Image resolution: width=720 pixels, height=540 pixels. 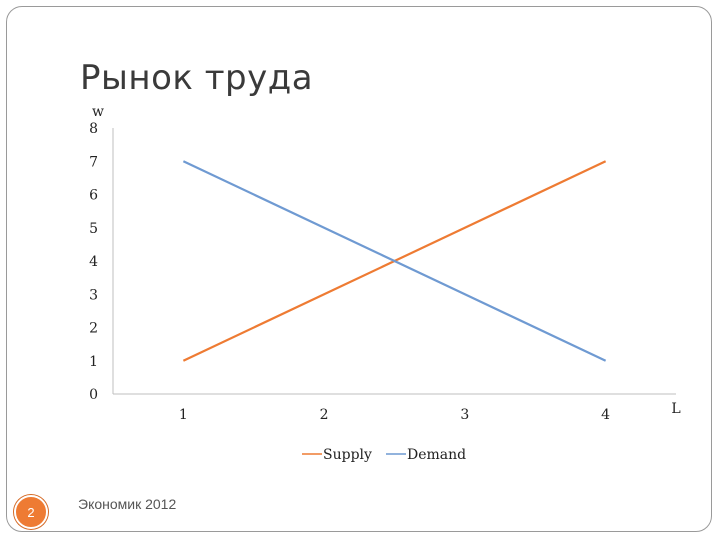 I want to click on x-axis-label: L, so click(x=675, y=409).